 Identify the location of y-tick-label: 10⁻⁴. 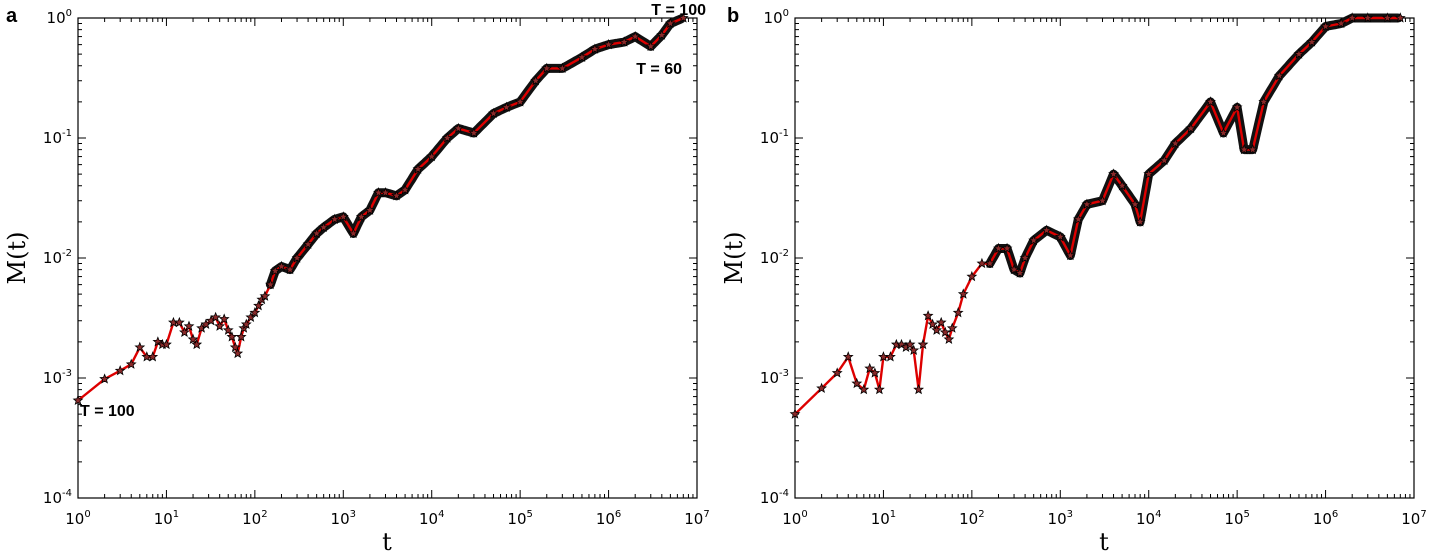
(57, 497).